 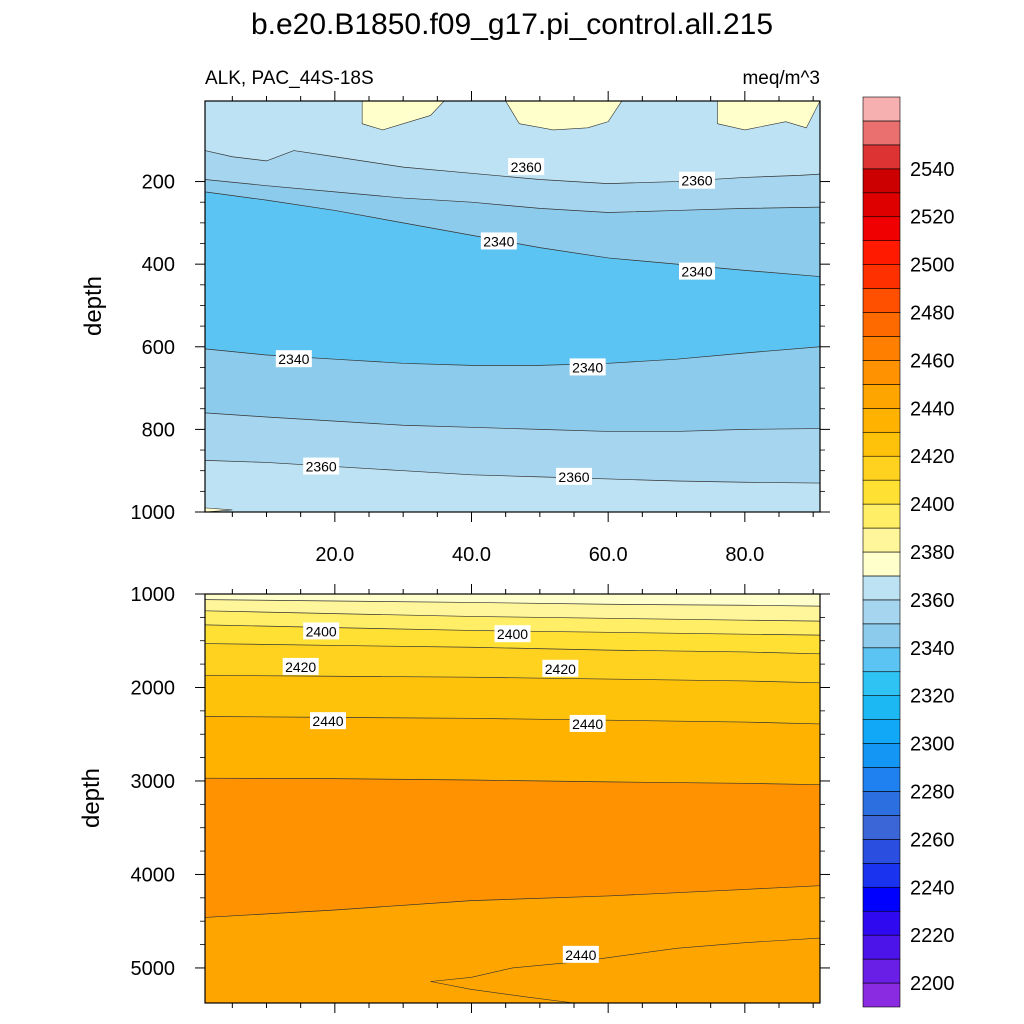 What do you see at coordinates (932, 553) in the screenshot?
I see `colorbar-label: 2380` at bounding box center [932, 553].